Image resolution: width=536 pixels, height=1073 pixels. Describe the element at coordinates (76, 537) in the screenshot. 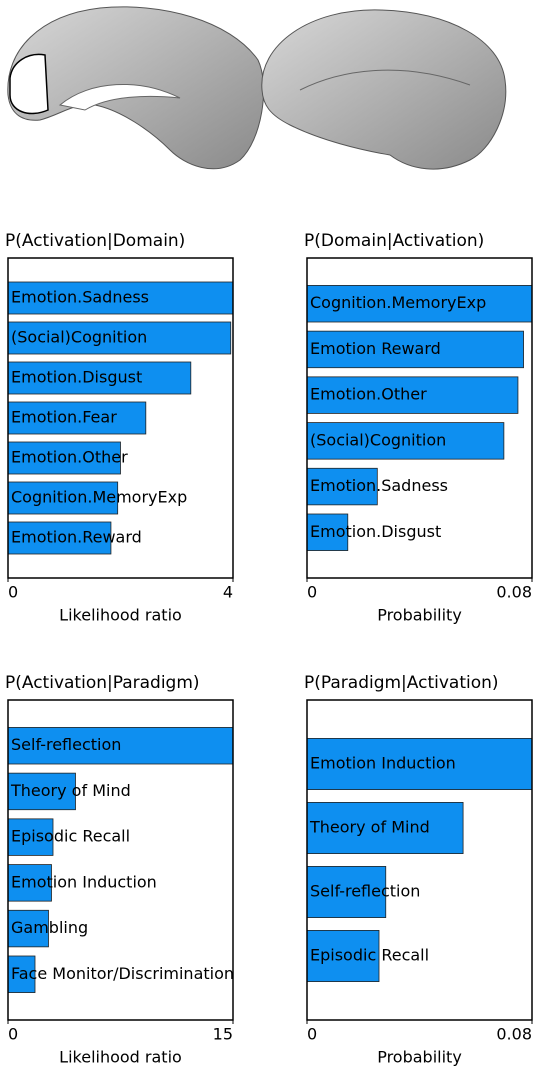

I see `bar-label: Emotion.Reward` at that location.